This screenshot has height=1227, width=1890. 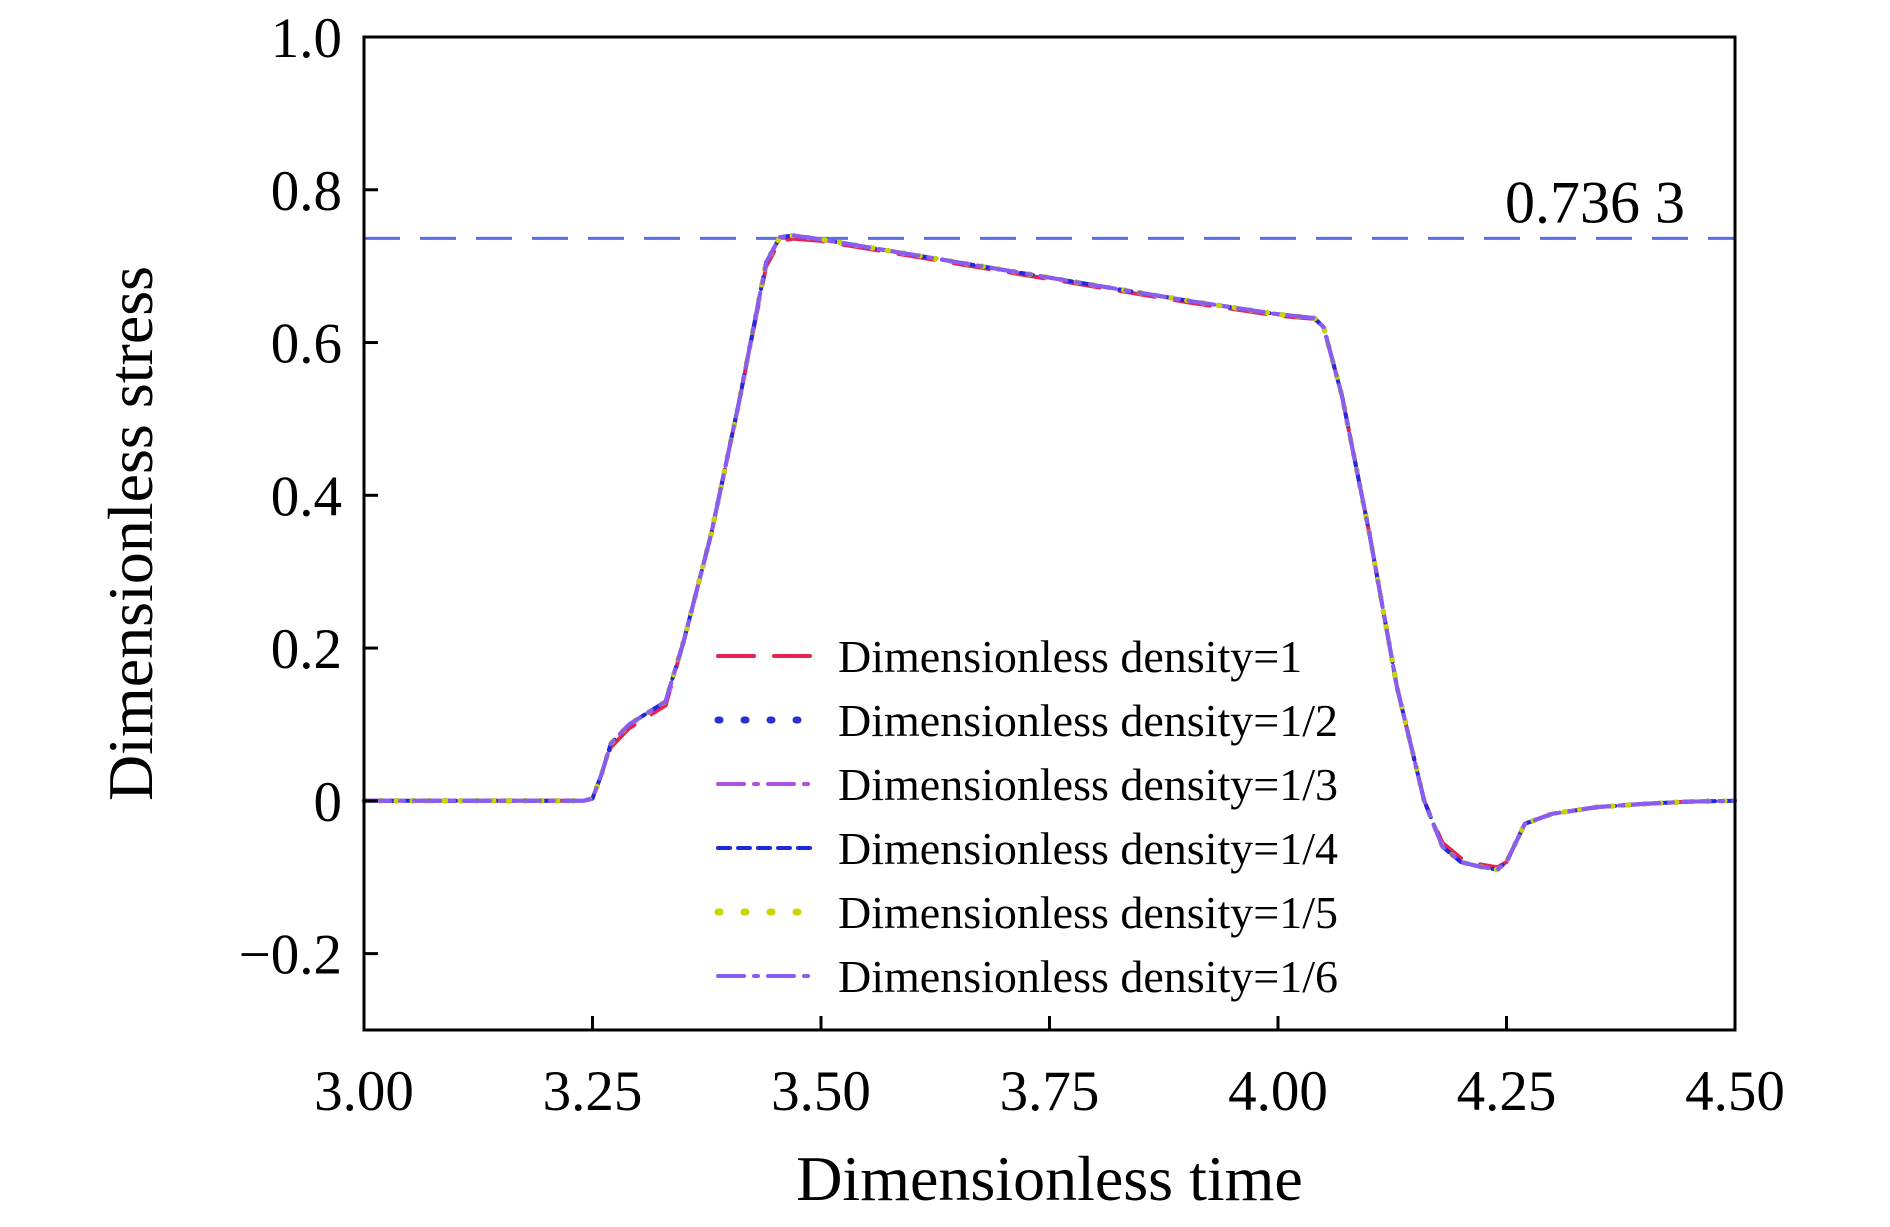 What do you see at coordinates (1735, 1091) in the screenshot?
I see `x-tick-label: 4.50` at bounding box center [1735, 1091].